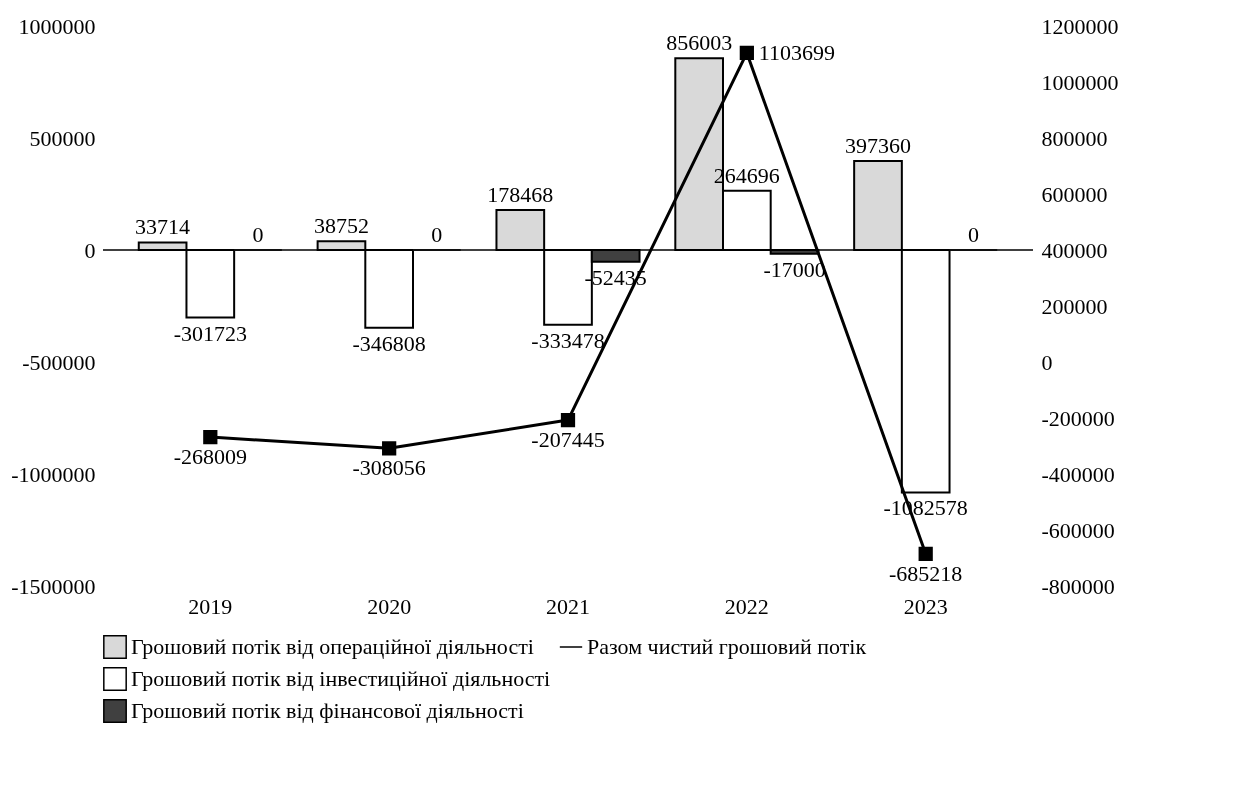 The width and height of the screenshot is (1248, 809). Describe the element at coordinates (1078, 418) in the screenshot. I see `y2-tick-label: -200000` at that location.